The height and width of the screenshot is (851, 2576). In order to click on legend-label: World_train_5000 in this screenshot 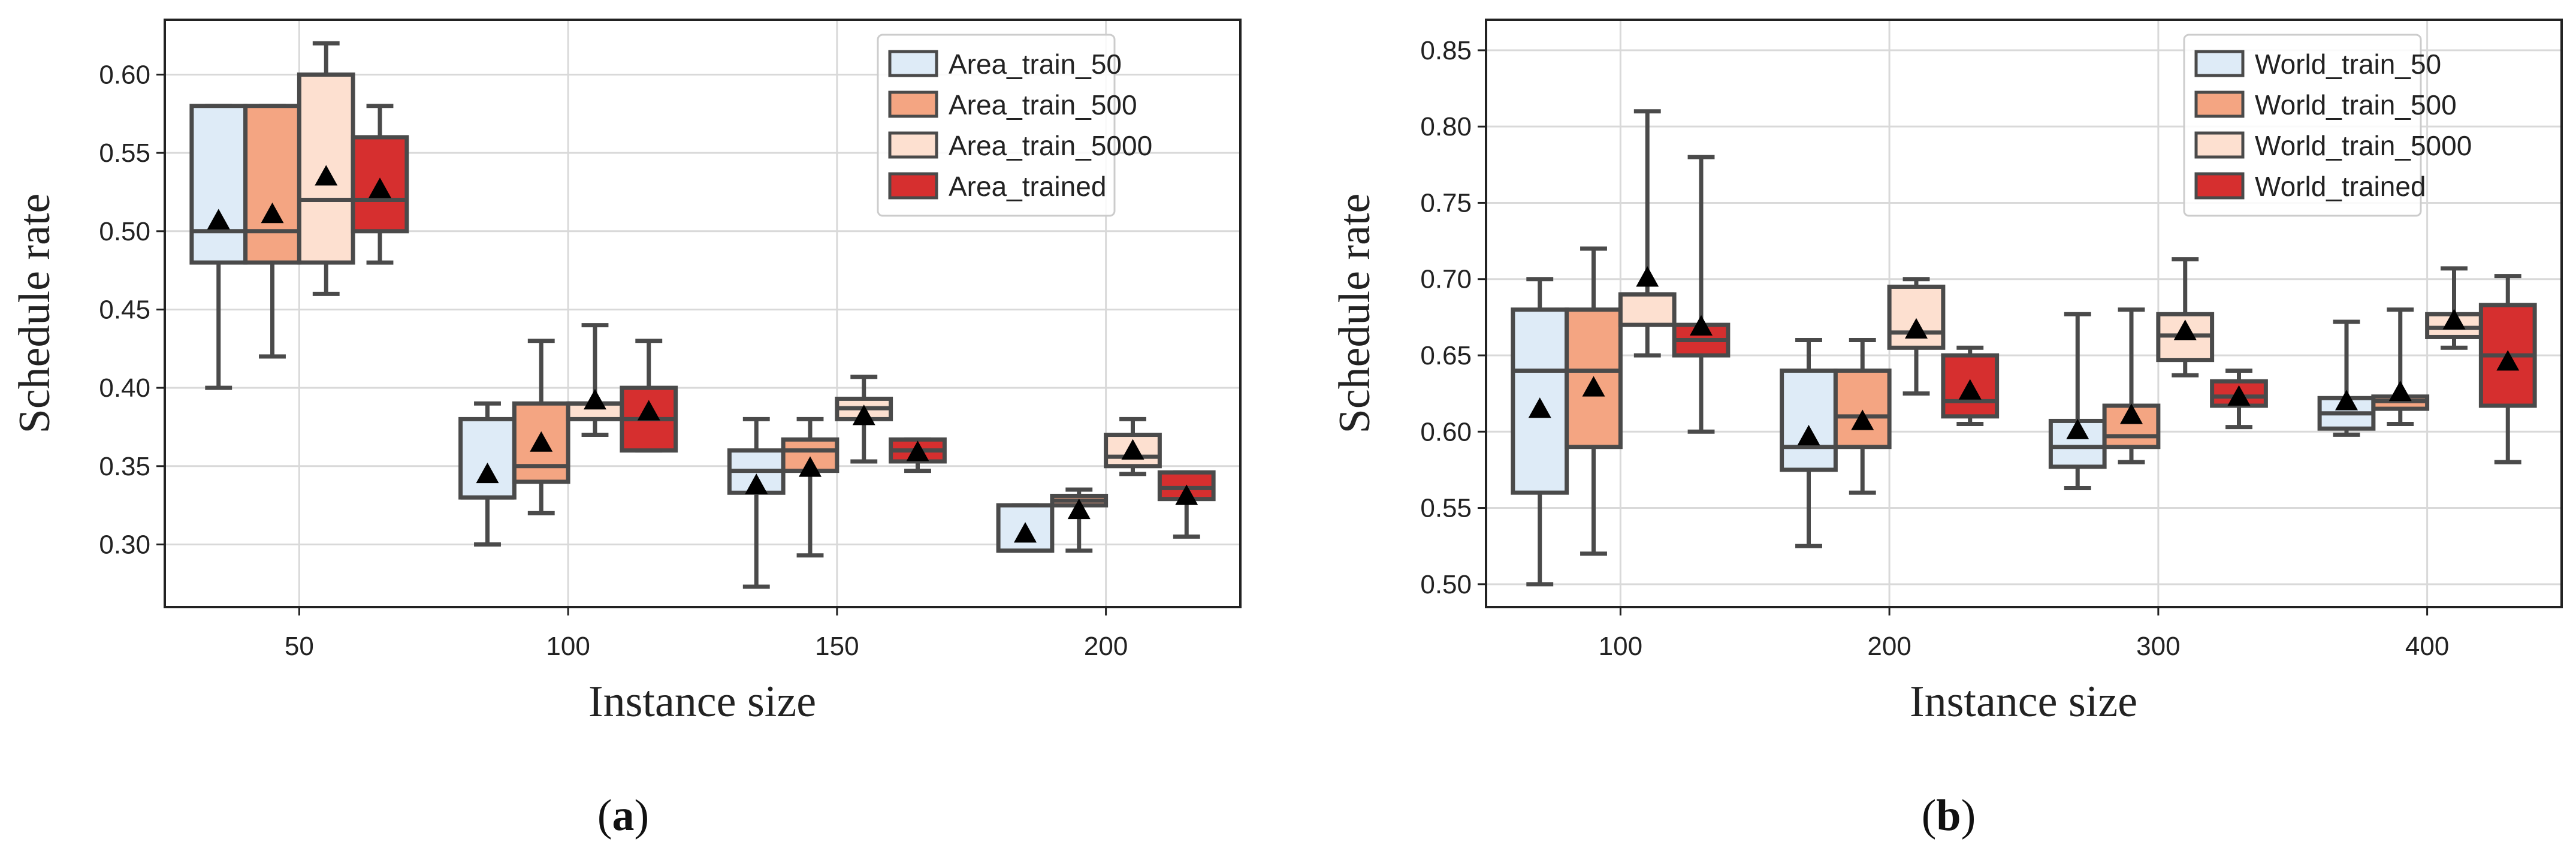, I will do `click(2364, 145)`.